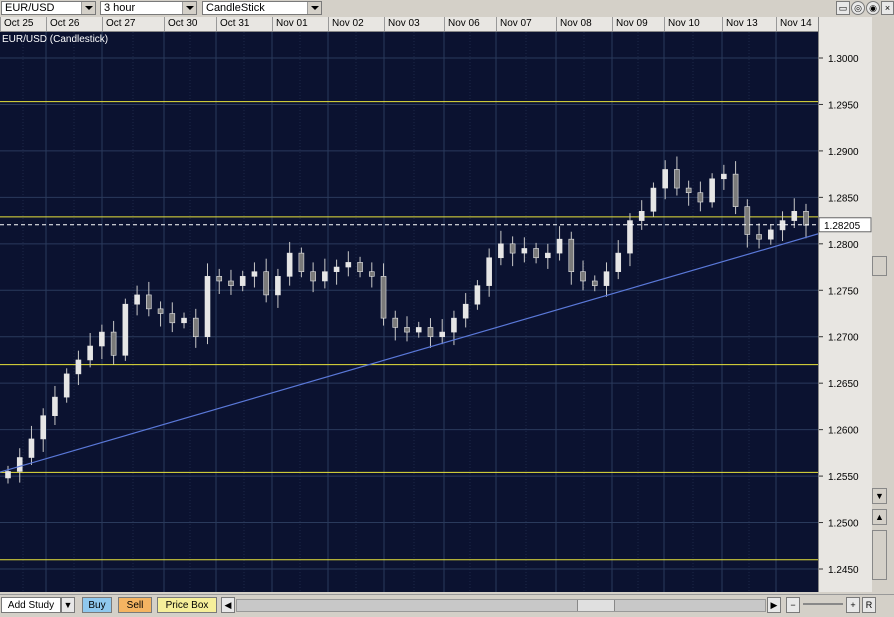 The image size is (894, 617). What do you see at coordinates (843, 152) in the screenshot?
I see `price-label: 1.2900` at bounding box center [843, 152].